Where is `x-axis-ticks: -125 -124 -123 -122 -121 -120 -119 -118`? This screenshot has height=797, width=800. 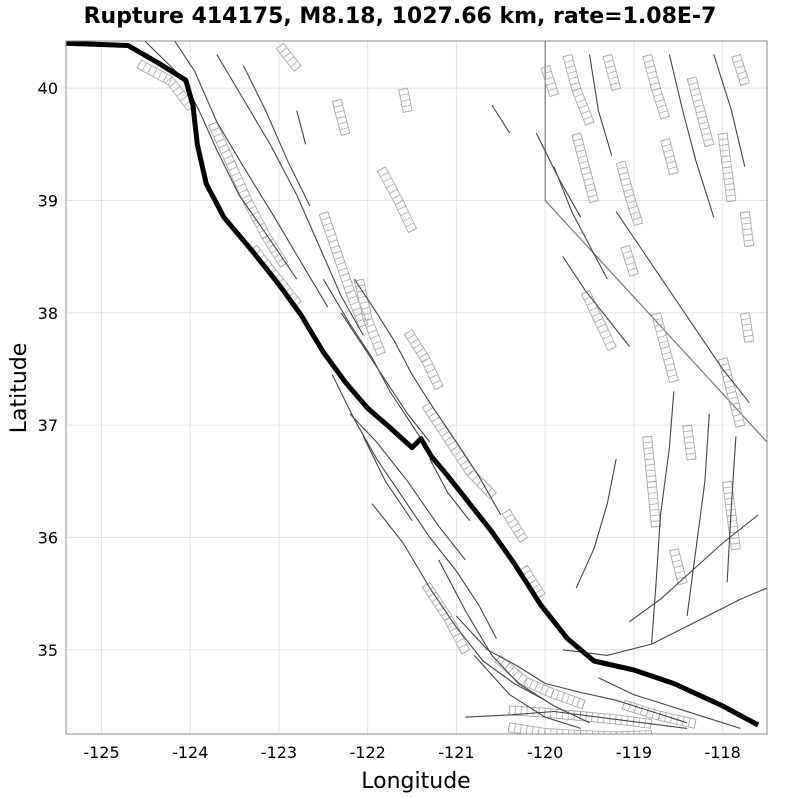 x-axis-ticks: -125 -124 -123 -122 -121 -120 -119 -118 is located at coordinates (411, 752).